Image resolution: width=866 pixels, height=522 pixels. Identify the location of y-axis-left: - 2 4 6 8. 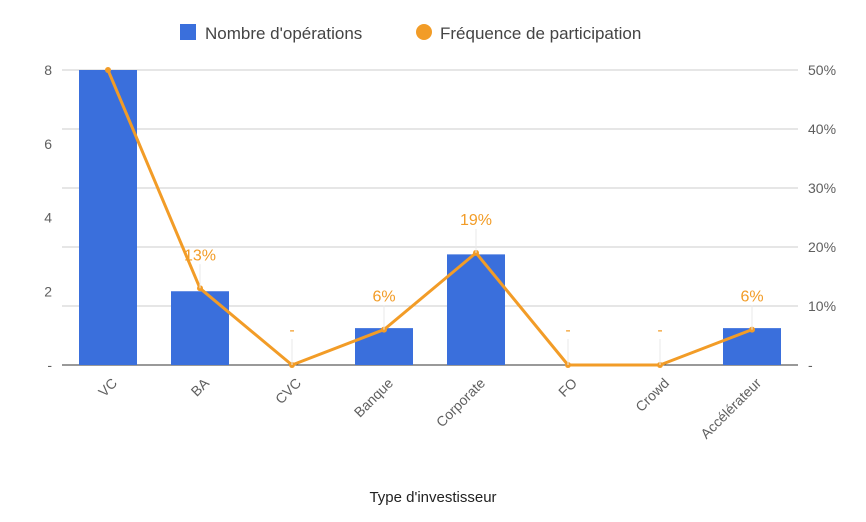
(48, 217).